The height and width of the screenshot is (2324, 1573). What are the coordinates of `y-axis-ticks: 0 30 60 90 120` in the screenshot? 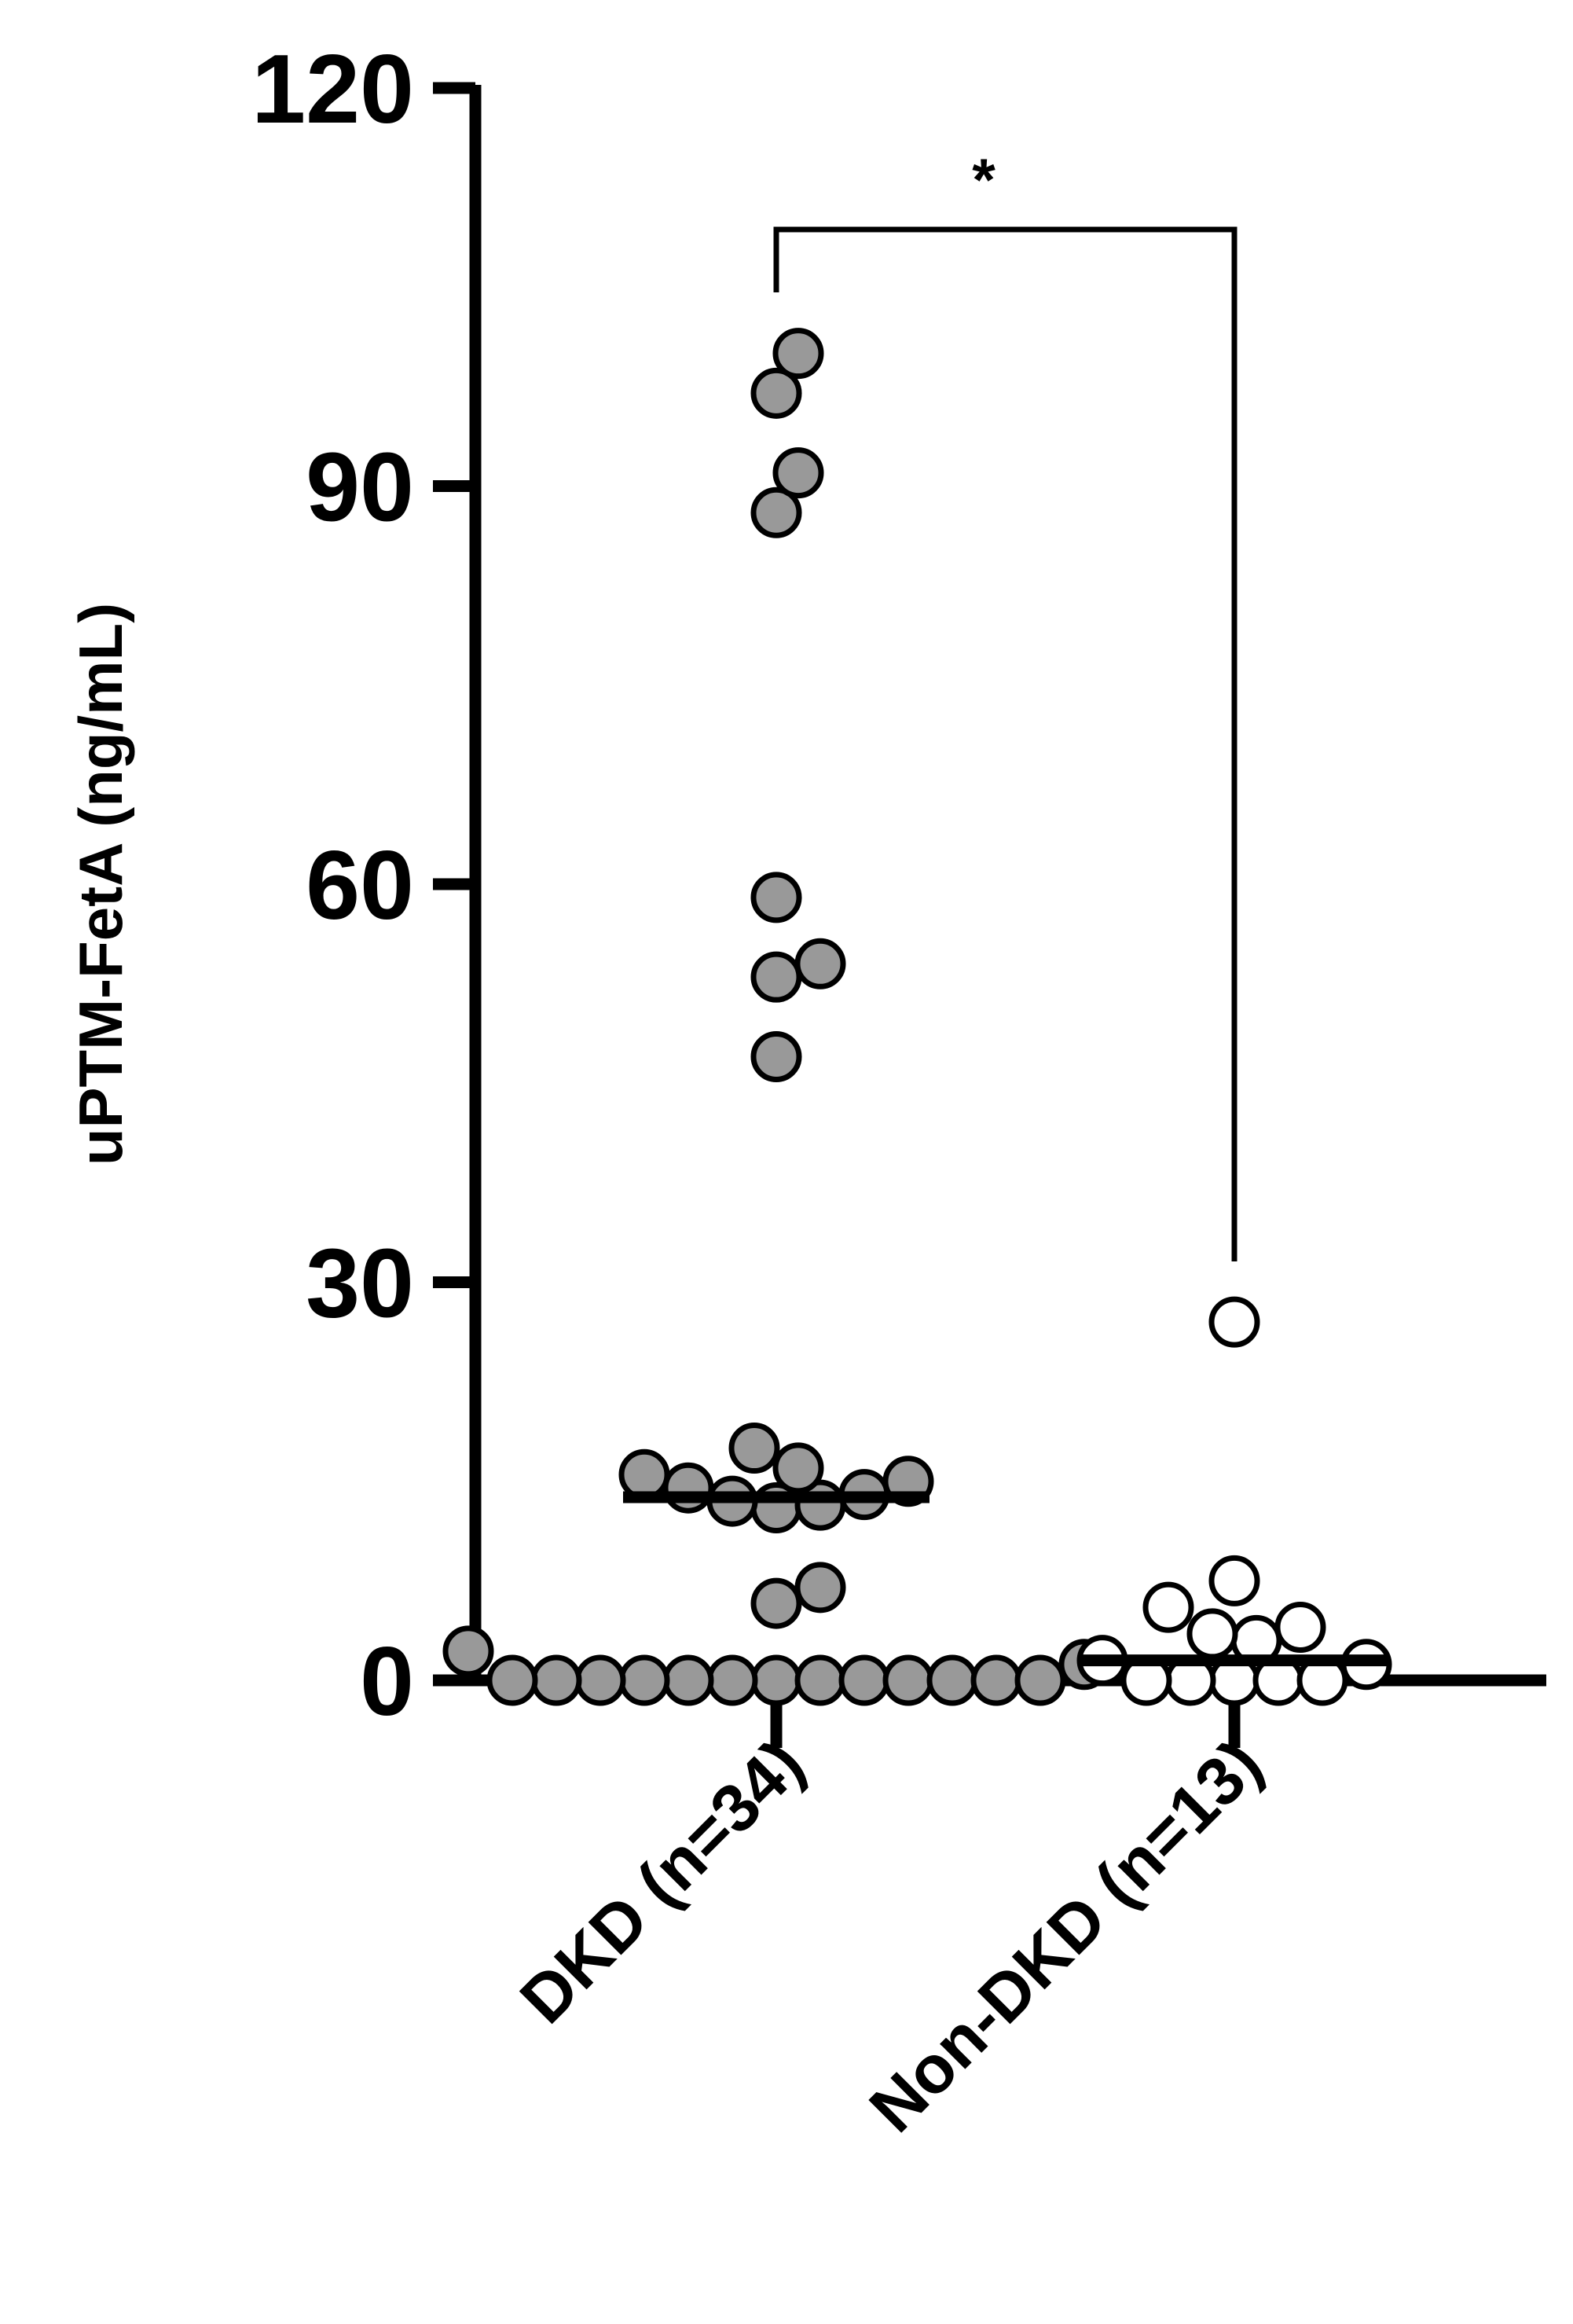 It's located at (363, 885).